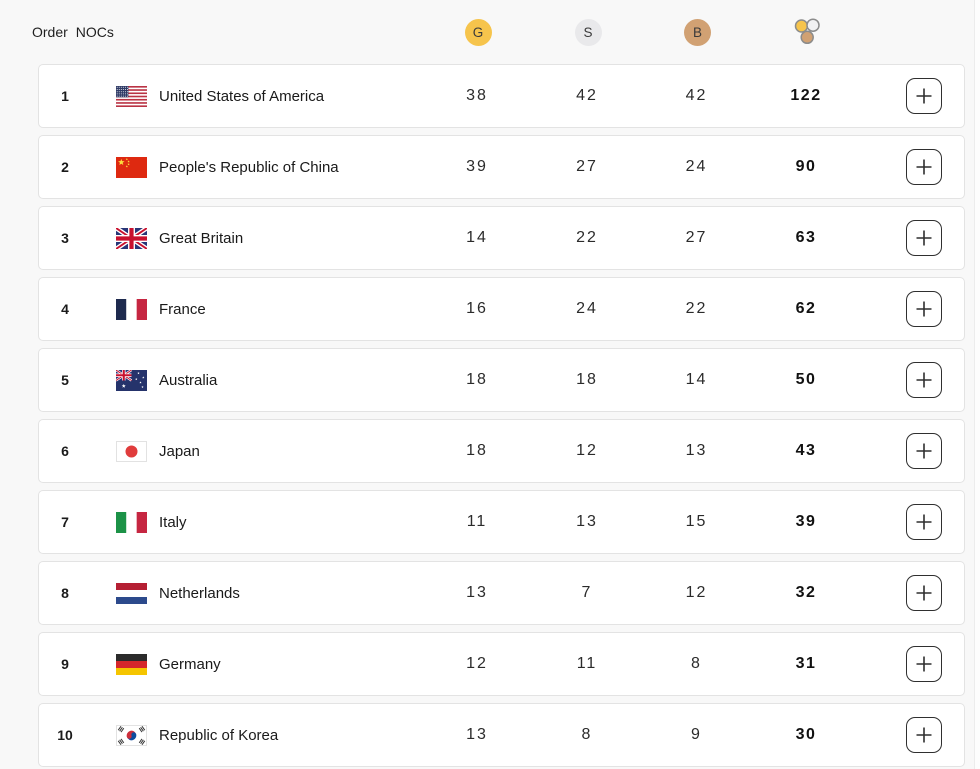 This screenshot has height=769, width=980. What do you see at coordinates (477, 237) in the screenshot?
I see `gold-count: 14` at bounding box center [477, 237].